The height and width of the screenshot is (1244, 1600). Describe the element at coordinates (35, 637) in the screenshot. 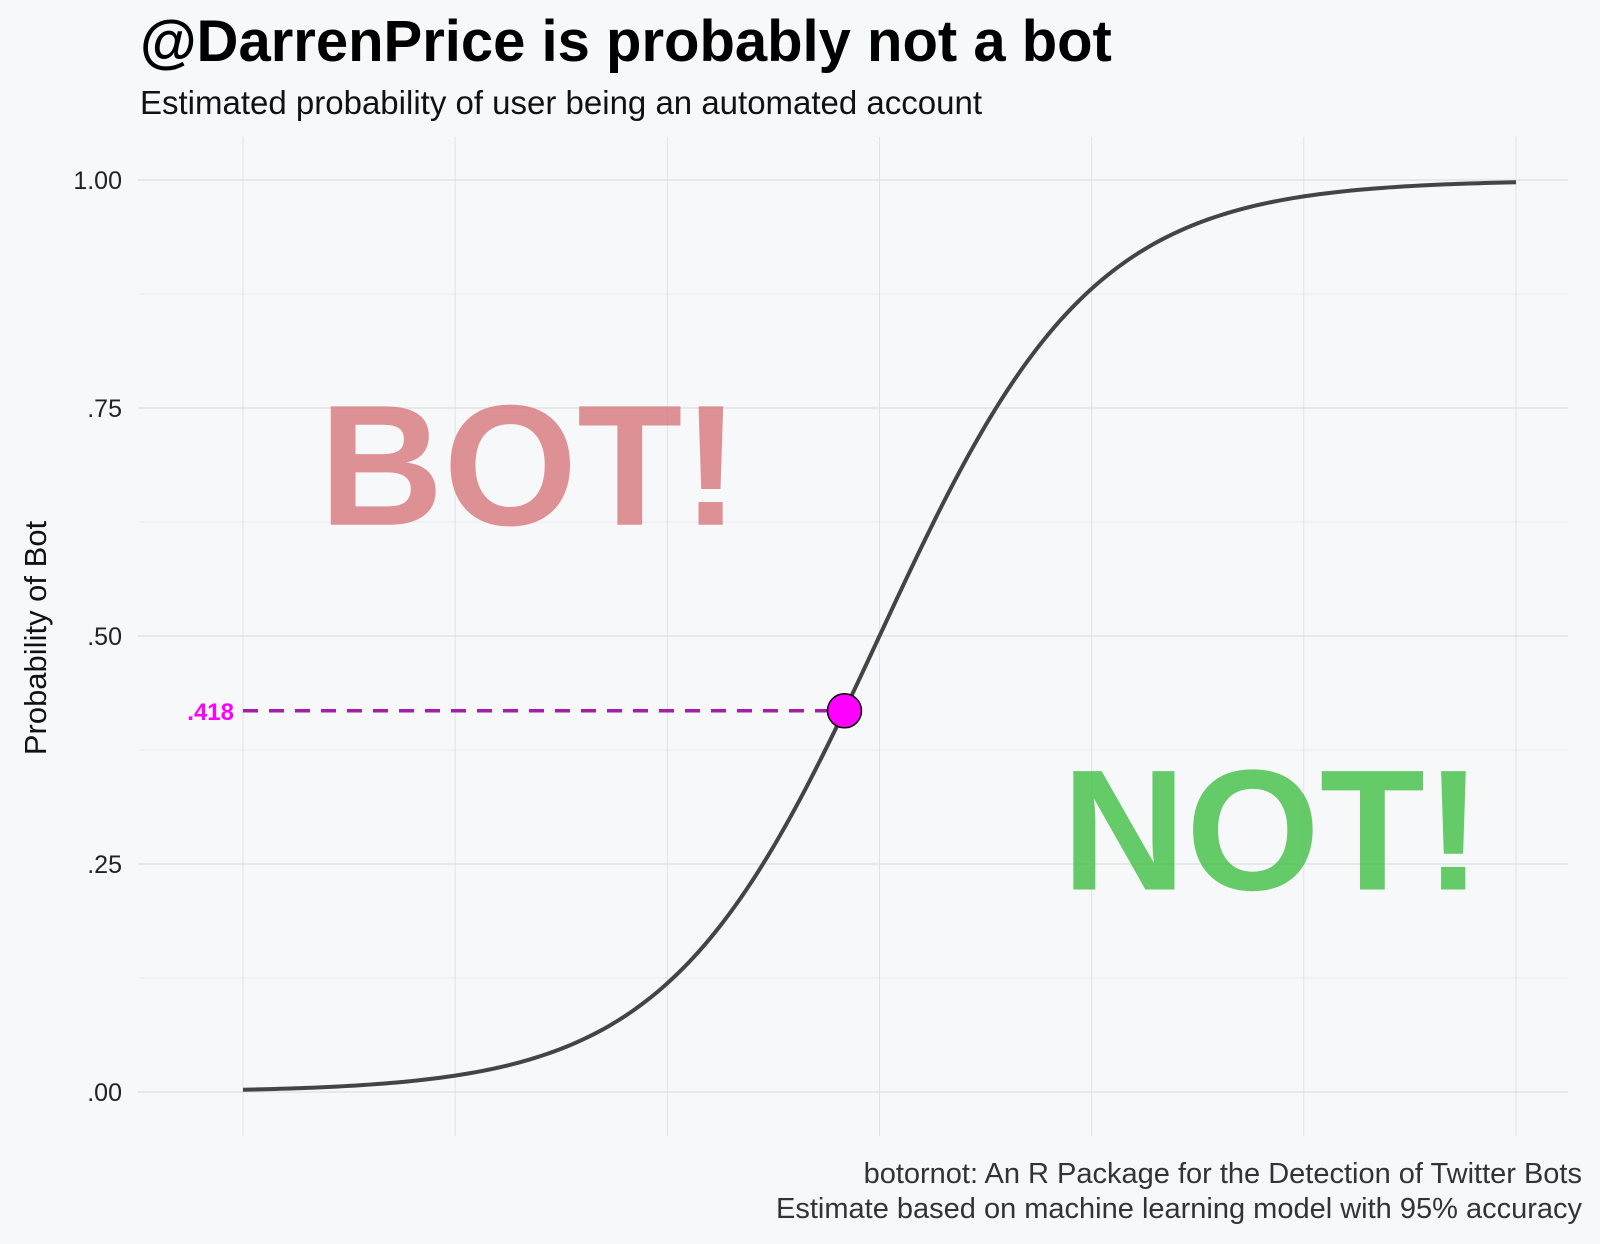

I see `y-axis-label: Probability of Bot` at that location.